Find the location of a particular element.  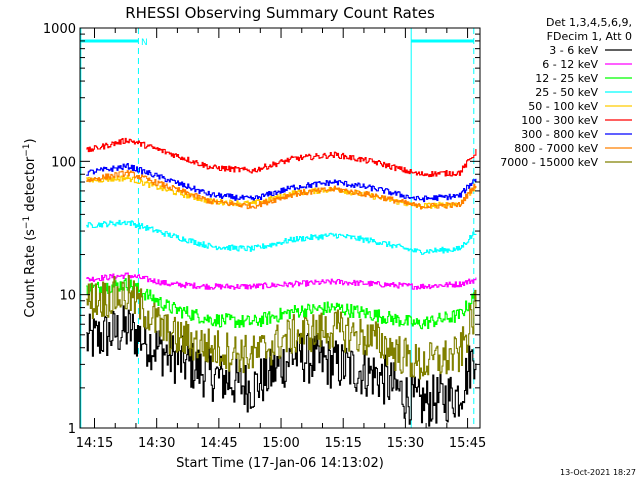

legend-label: 6 - 12 keV is located at coordinates (570, 64).